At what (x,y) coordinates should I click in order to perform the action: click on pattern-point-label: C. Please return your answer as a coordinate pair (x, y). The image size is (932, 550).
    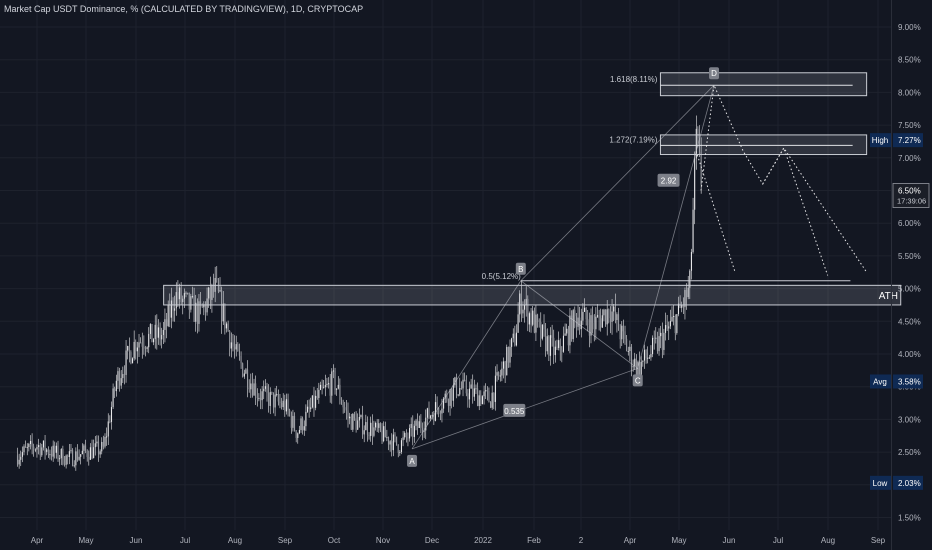
    Looking at the image, I should click on (638, 380).